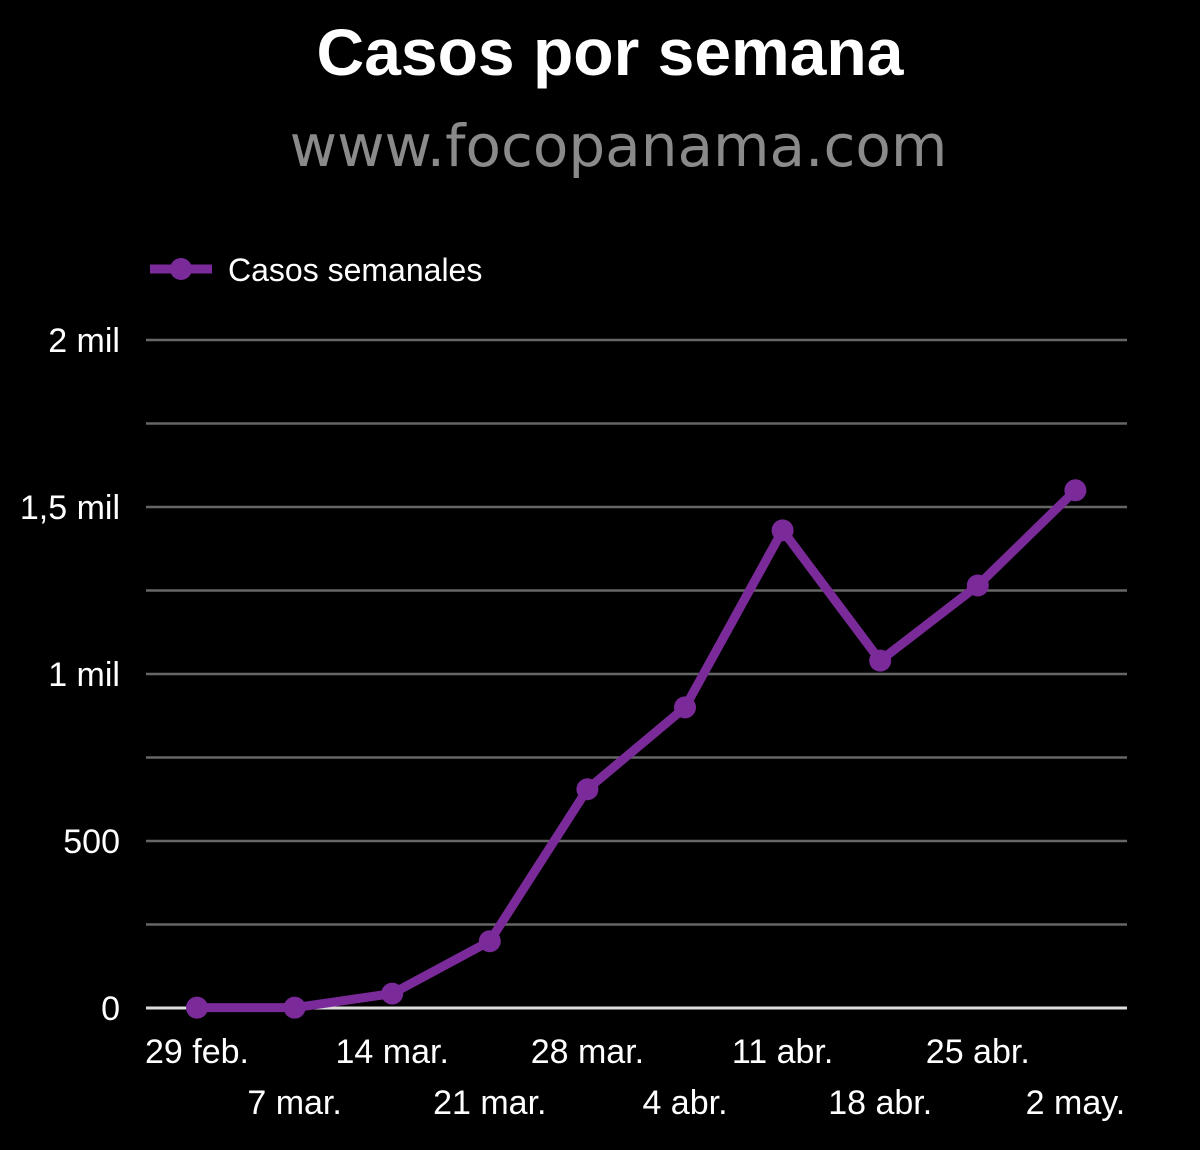 The image size is (1200, 1150). What do you see at coordinates (1076, 1103) in the screenshot?
I see `x-tick-label: 2 may.` at bounding box center [1076, 1103].